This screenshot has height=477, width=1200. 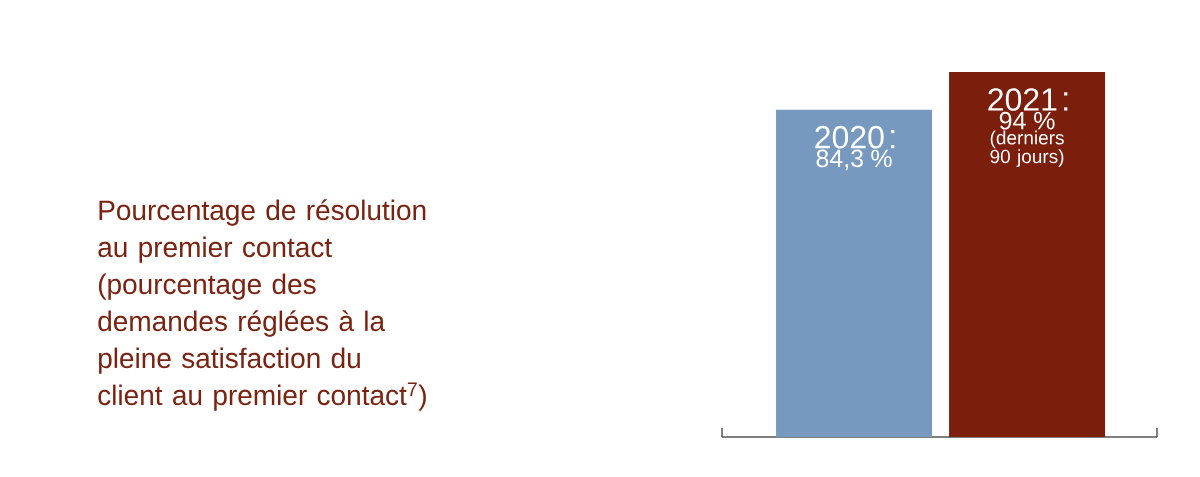 What do you see at coordinates (849, 137) in the screenshot?
I see `x-tick-label: 2020` at bounding box center [849, 137].